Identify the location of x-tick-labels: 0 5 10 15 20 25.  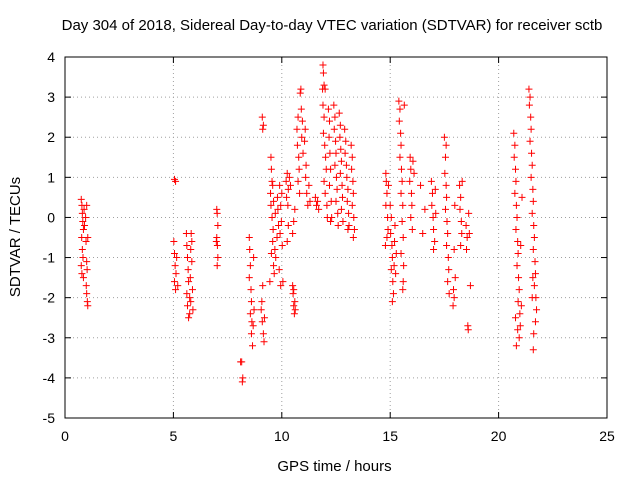
(338, 436).